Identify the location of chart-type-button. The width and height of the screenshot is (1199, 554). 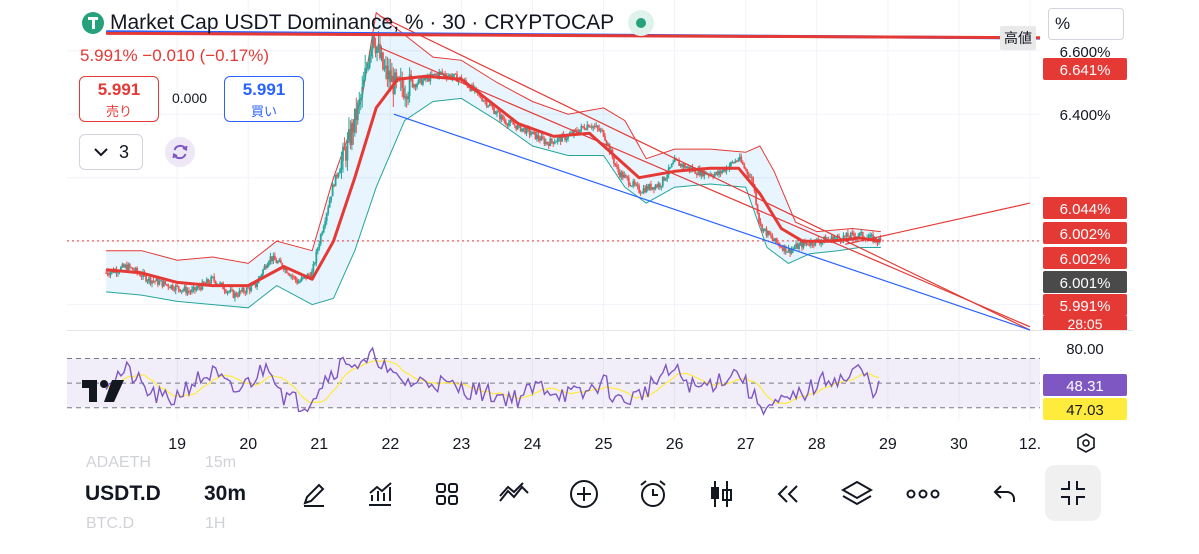
(721, 494).